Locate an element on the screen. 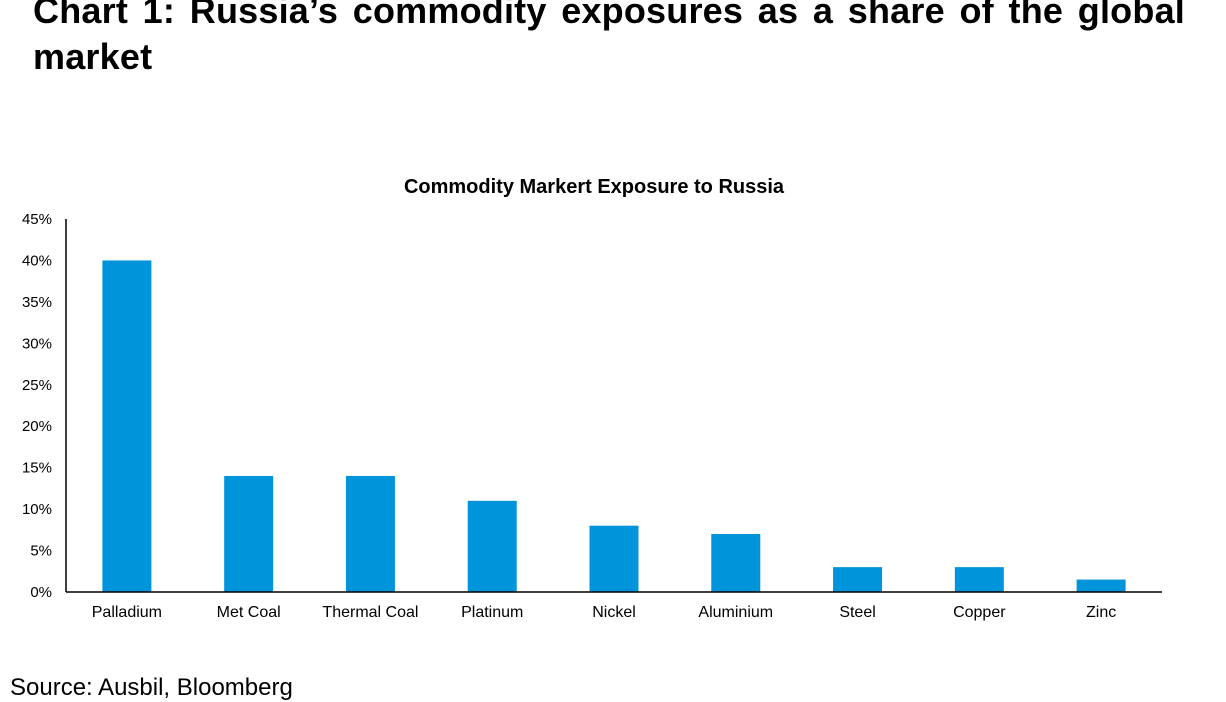 This screenshot has height=702, width=1226. y-tick-label: 5% is located at coordinates (41, 551).